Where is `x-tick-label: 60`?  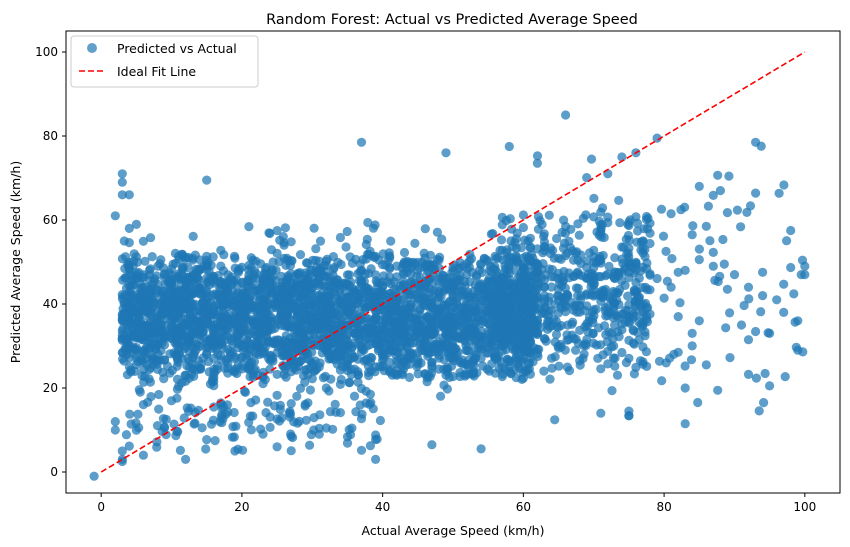
x-tick-label: 60 is located at coordinates (523, 507).